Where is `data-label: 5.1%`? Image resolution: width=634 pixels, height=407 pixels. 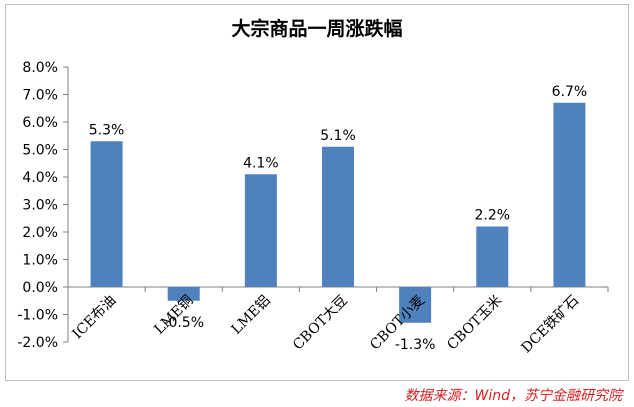 data-label: 5.1% is located at coordinates (338, 136).